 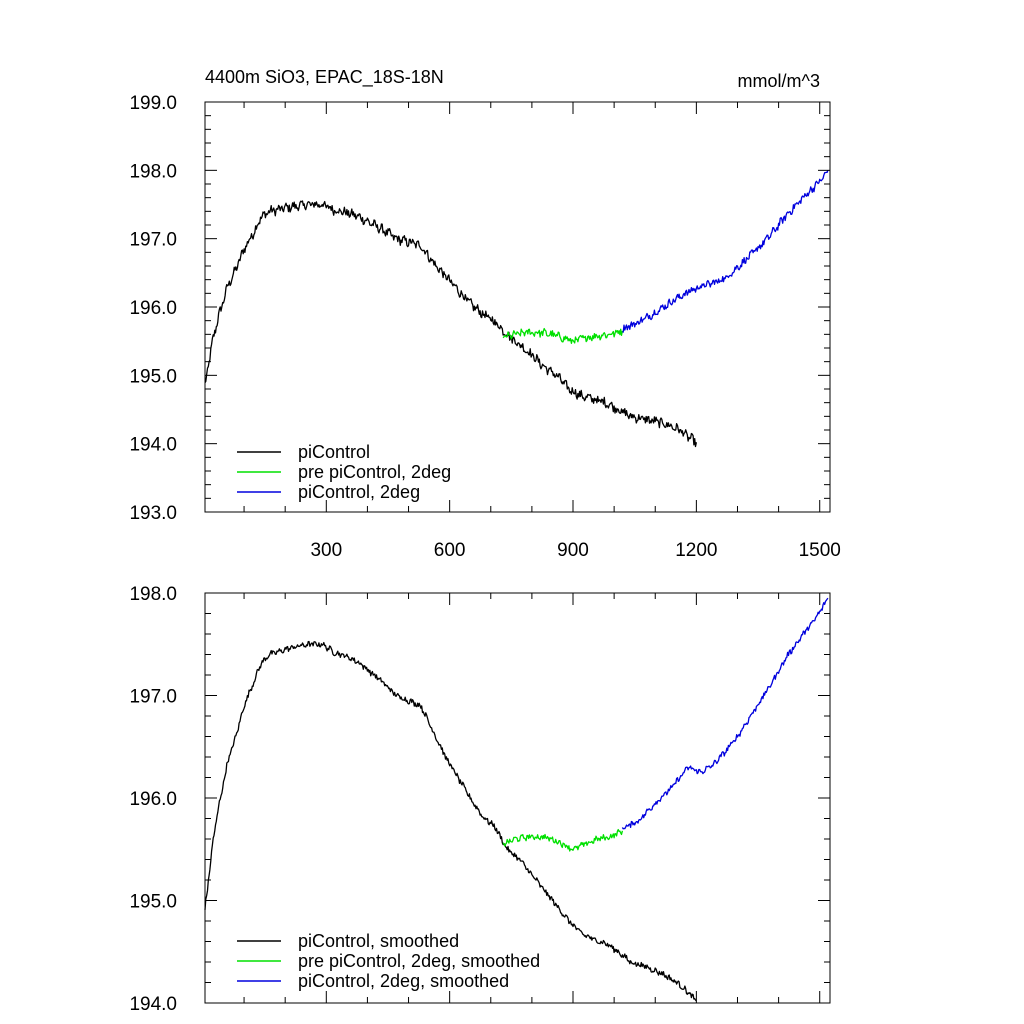 What do you see at coordinates (153, 103) in the screenshot?
I see `top-panel-y-tick-label: 199.0` at bounding box center [153, 103].